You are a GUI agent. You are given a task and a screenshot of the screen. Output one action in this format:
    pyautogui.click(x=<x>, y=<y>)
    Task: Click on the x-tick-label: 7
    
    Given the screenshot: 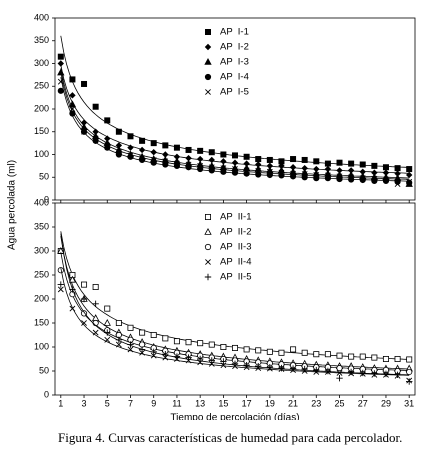 What is the action you would take?
    pyautogui.click(x=130, y=403)
    